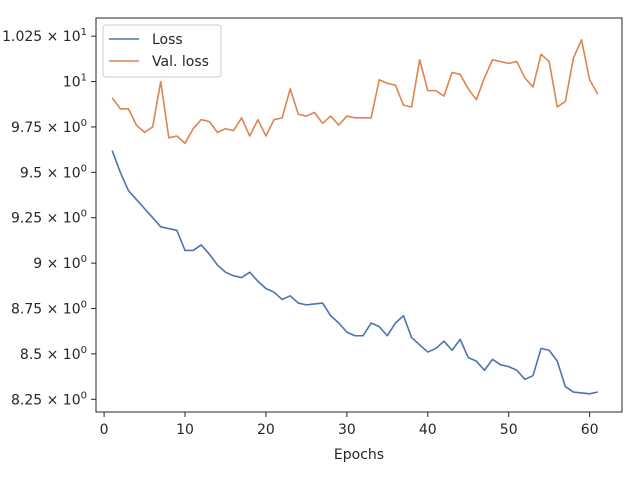  What do you see at coordinates (167, 40) in the screenshot?
I see `legend-label-loss: Loss` at bounding box center [167, 40].